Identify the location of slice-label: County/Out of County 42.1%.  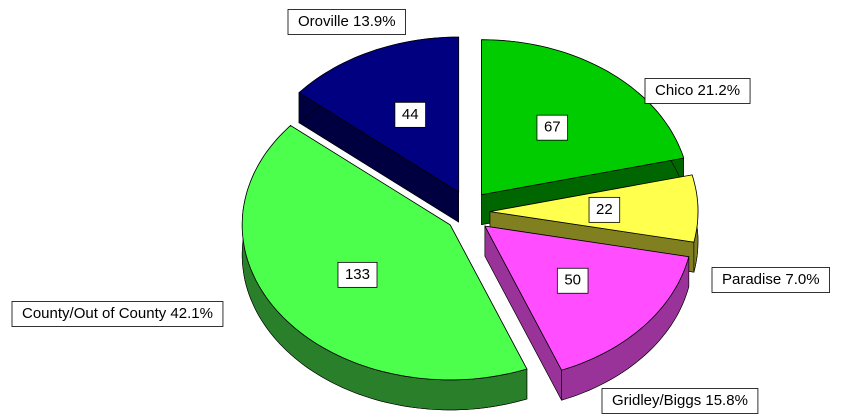
(117, 313).